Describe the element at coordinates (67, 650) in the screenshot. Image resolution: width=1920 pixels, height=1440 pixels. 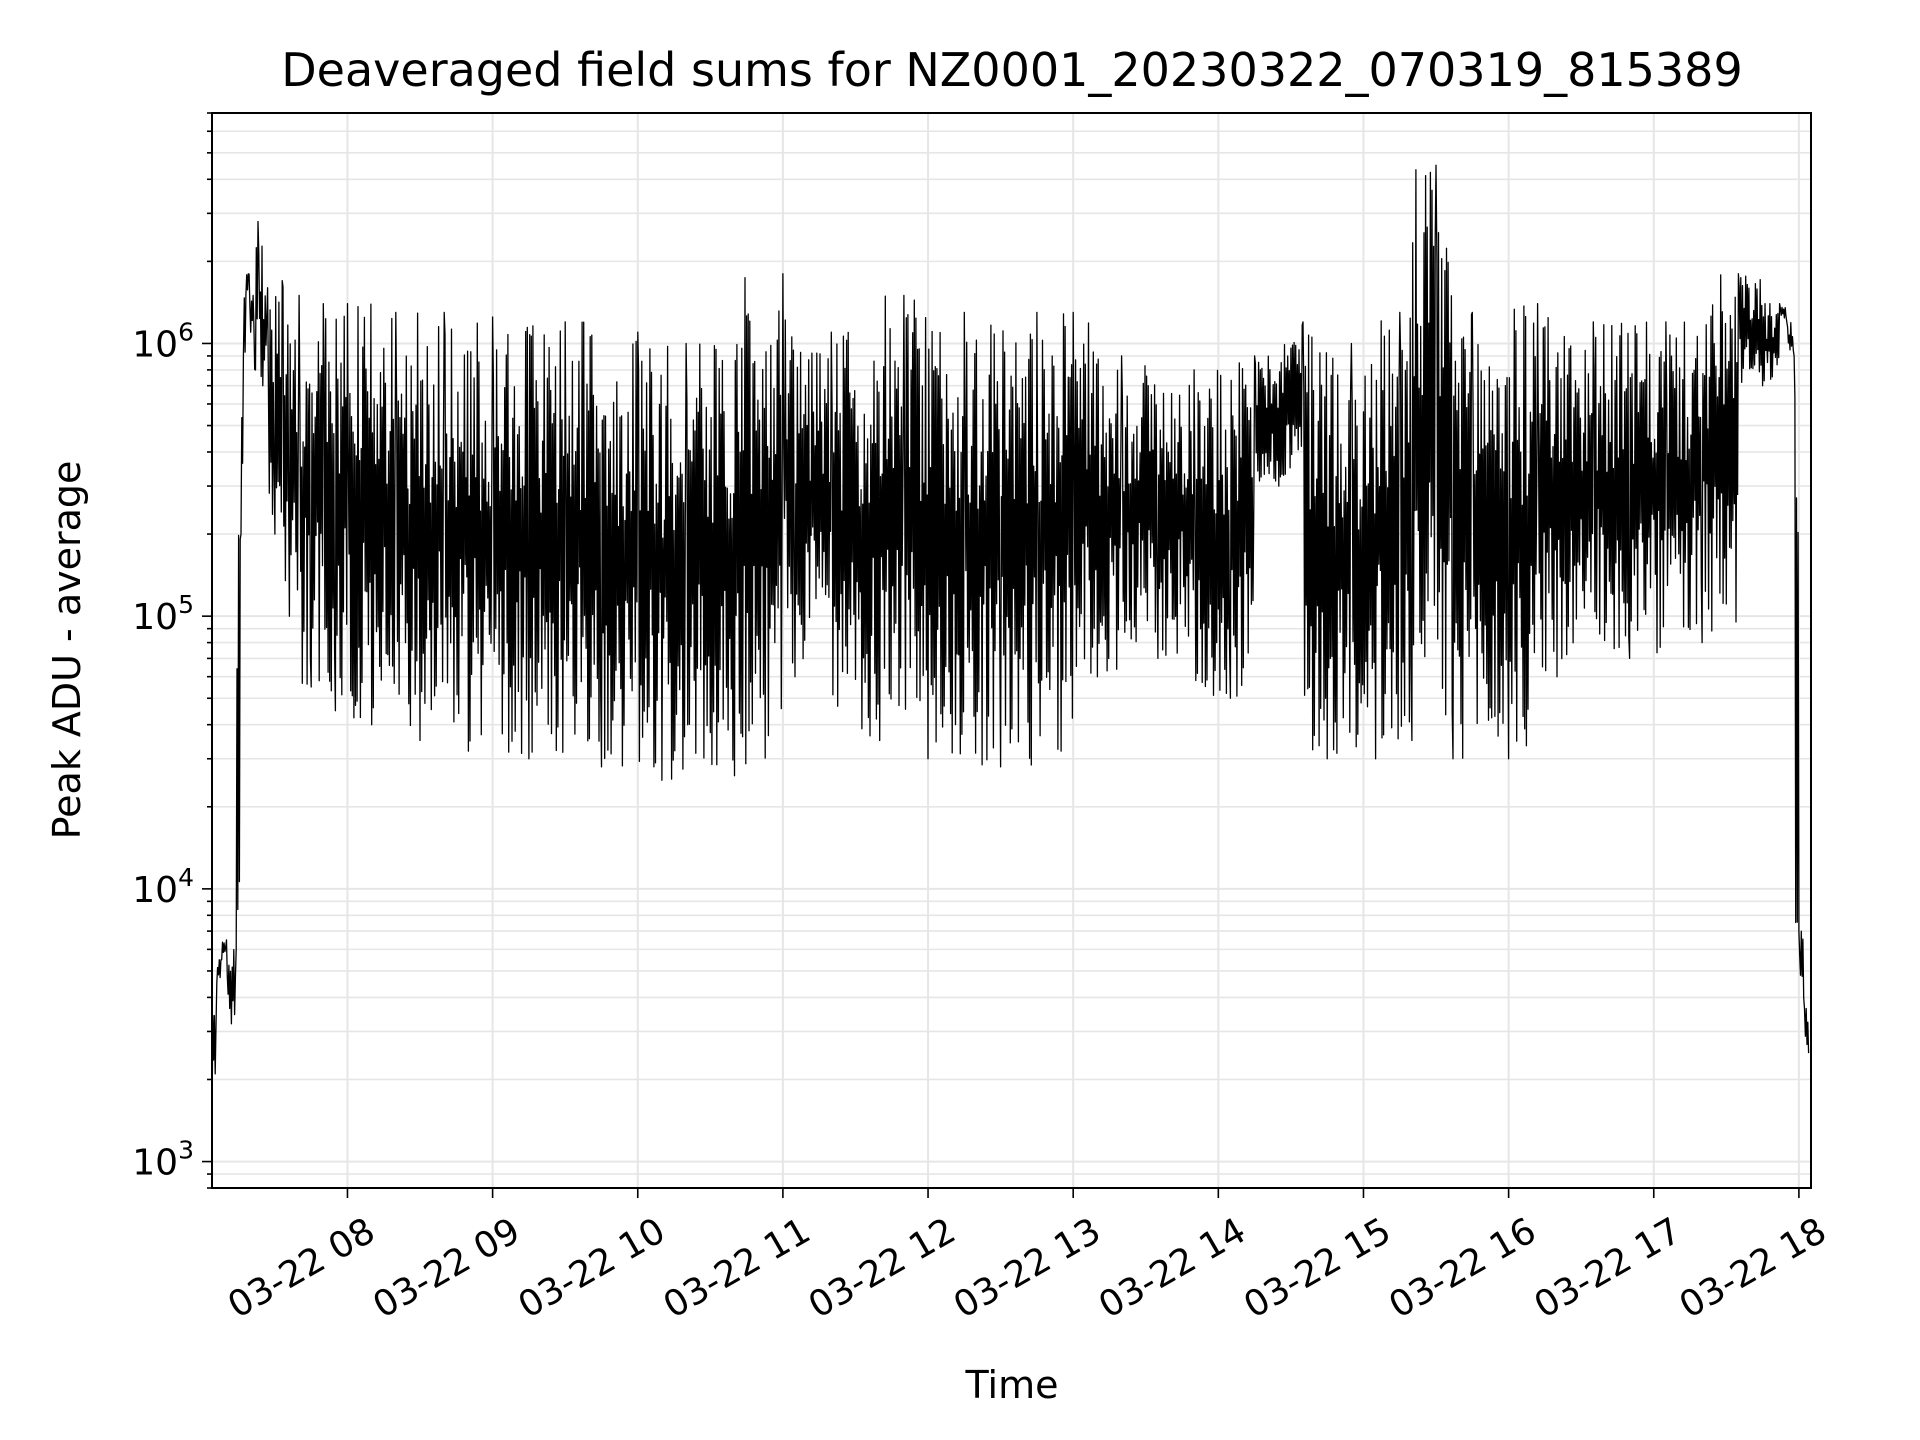
I see `y-axis-label: Peak ADU - average` at that location.